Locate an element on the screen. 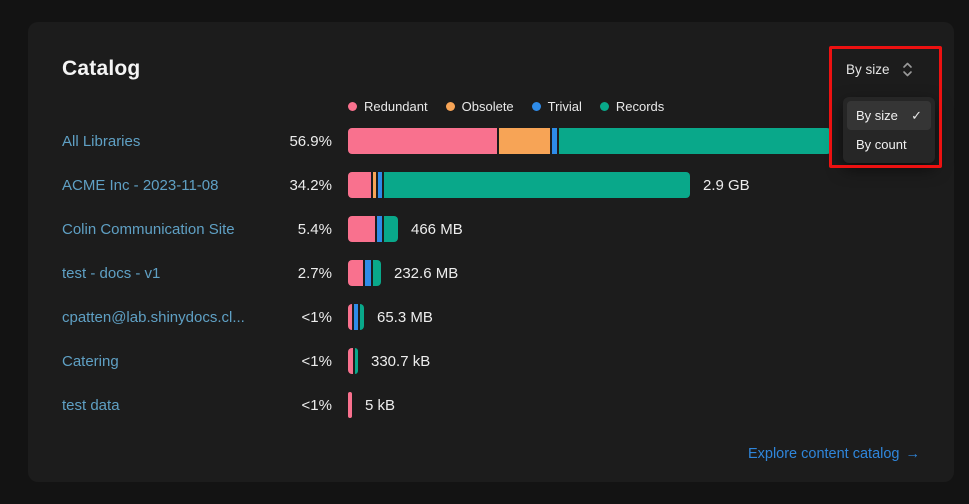 The image size is (969, 504). library-link: test data is located at coordinates (91, 405).